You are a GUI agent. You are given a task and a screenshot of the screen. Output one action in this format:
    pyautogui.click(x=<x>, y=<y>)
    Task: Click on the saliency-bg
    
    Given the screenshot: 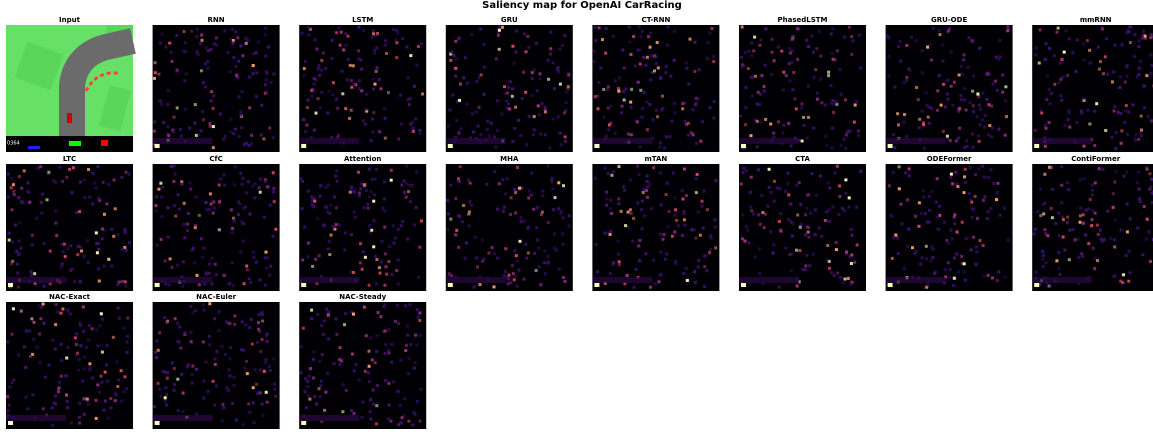 What is the action you would take?
    pyautogui.click(x=1092, y=227)
    